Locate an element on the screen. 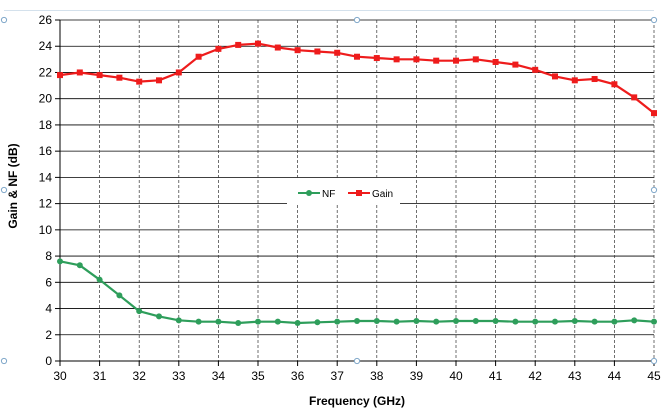 This screenshot has height=411, width=666. x-tick-label: 45 is located at coordinates (654, 376).